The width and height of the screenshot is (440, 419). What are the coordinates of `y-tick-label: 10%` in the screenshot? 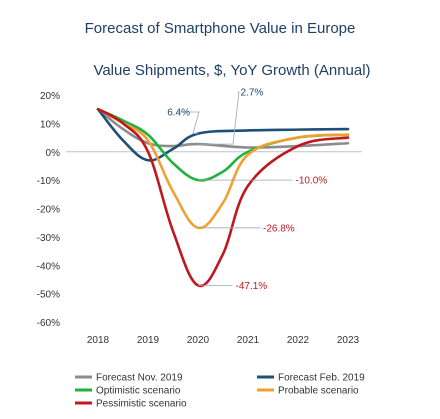 It's located at (50, 124).